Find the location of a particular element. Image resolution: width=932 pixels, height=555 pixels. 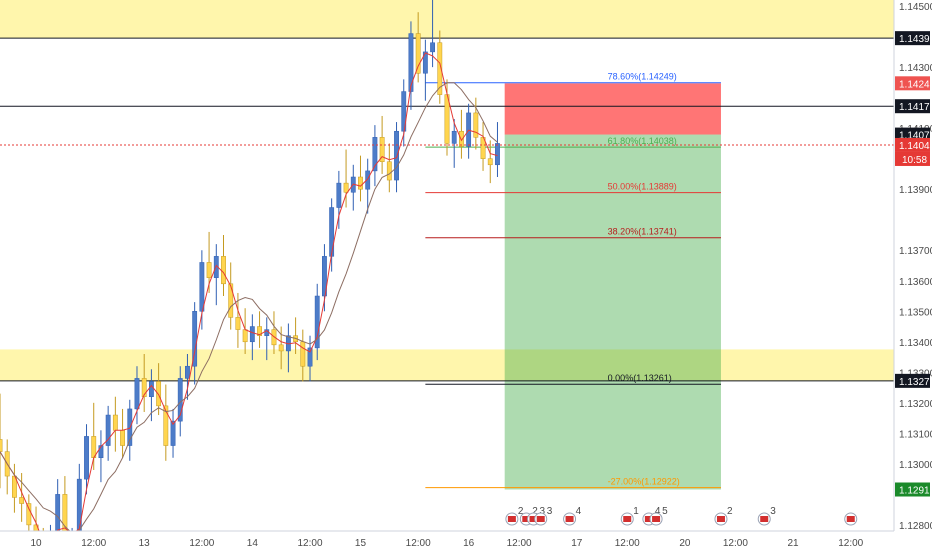

position-stop-loss-area is located at coordinates (612, 109).